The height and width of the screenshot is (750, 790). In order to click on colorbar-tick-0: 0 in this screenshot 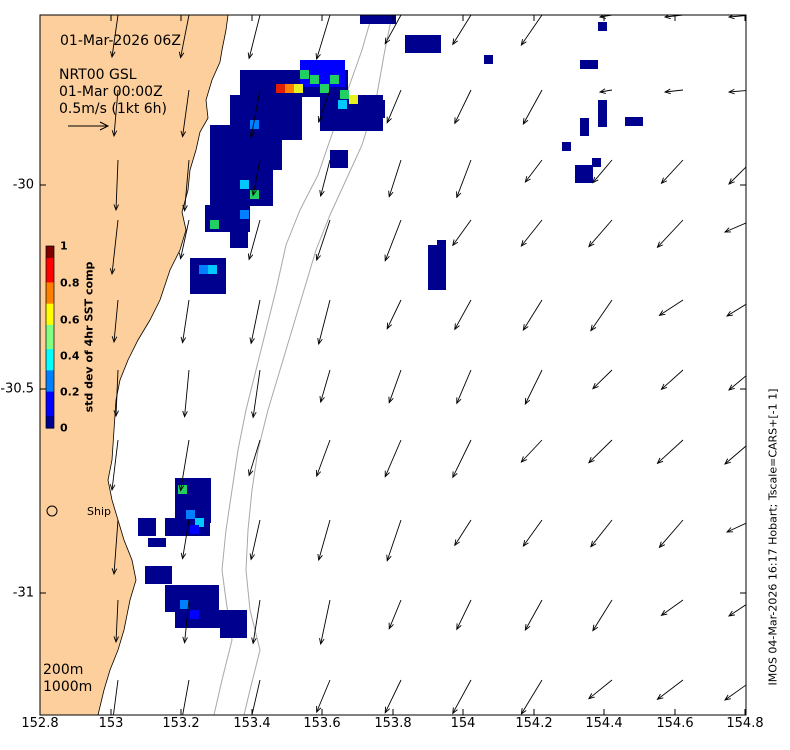, I will do `click(64, 428)`.